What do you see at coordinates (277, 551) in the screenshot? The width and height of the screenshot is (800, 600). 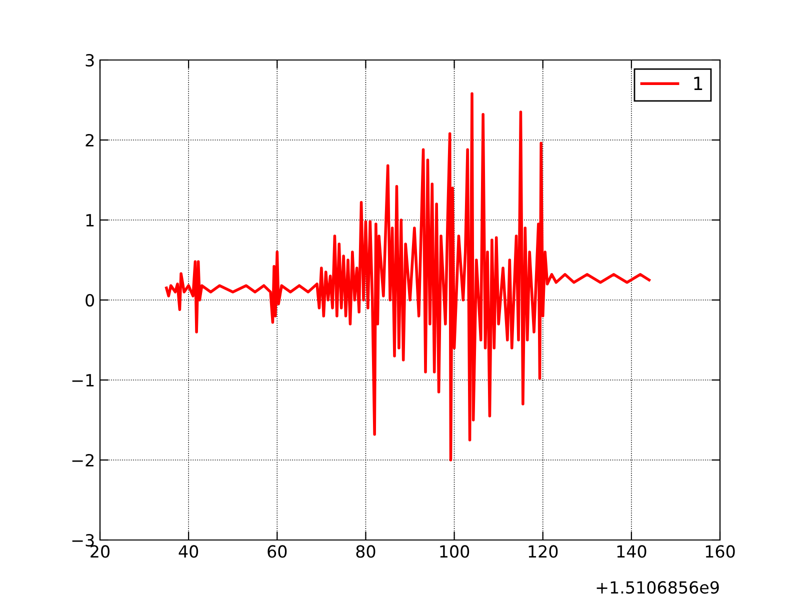 I see `x-tick-label: 60` at bounding box center [277, 551].